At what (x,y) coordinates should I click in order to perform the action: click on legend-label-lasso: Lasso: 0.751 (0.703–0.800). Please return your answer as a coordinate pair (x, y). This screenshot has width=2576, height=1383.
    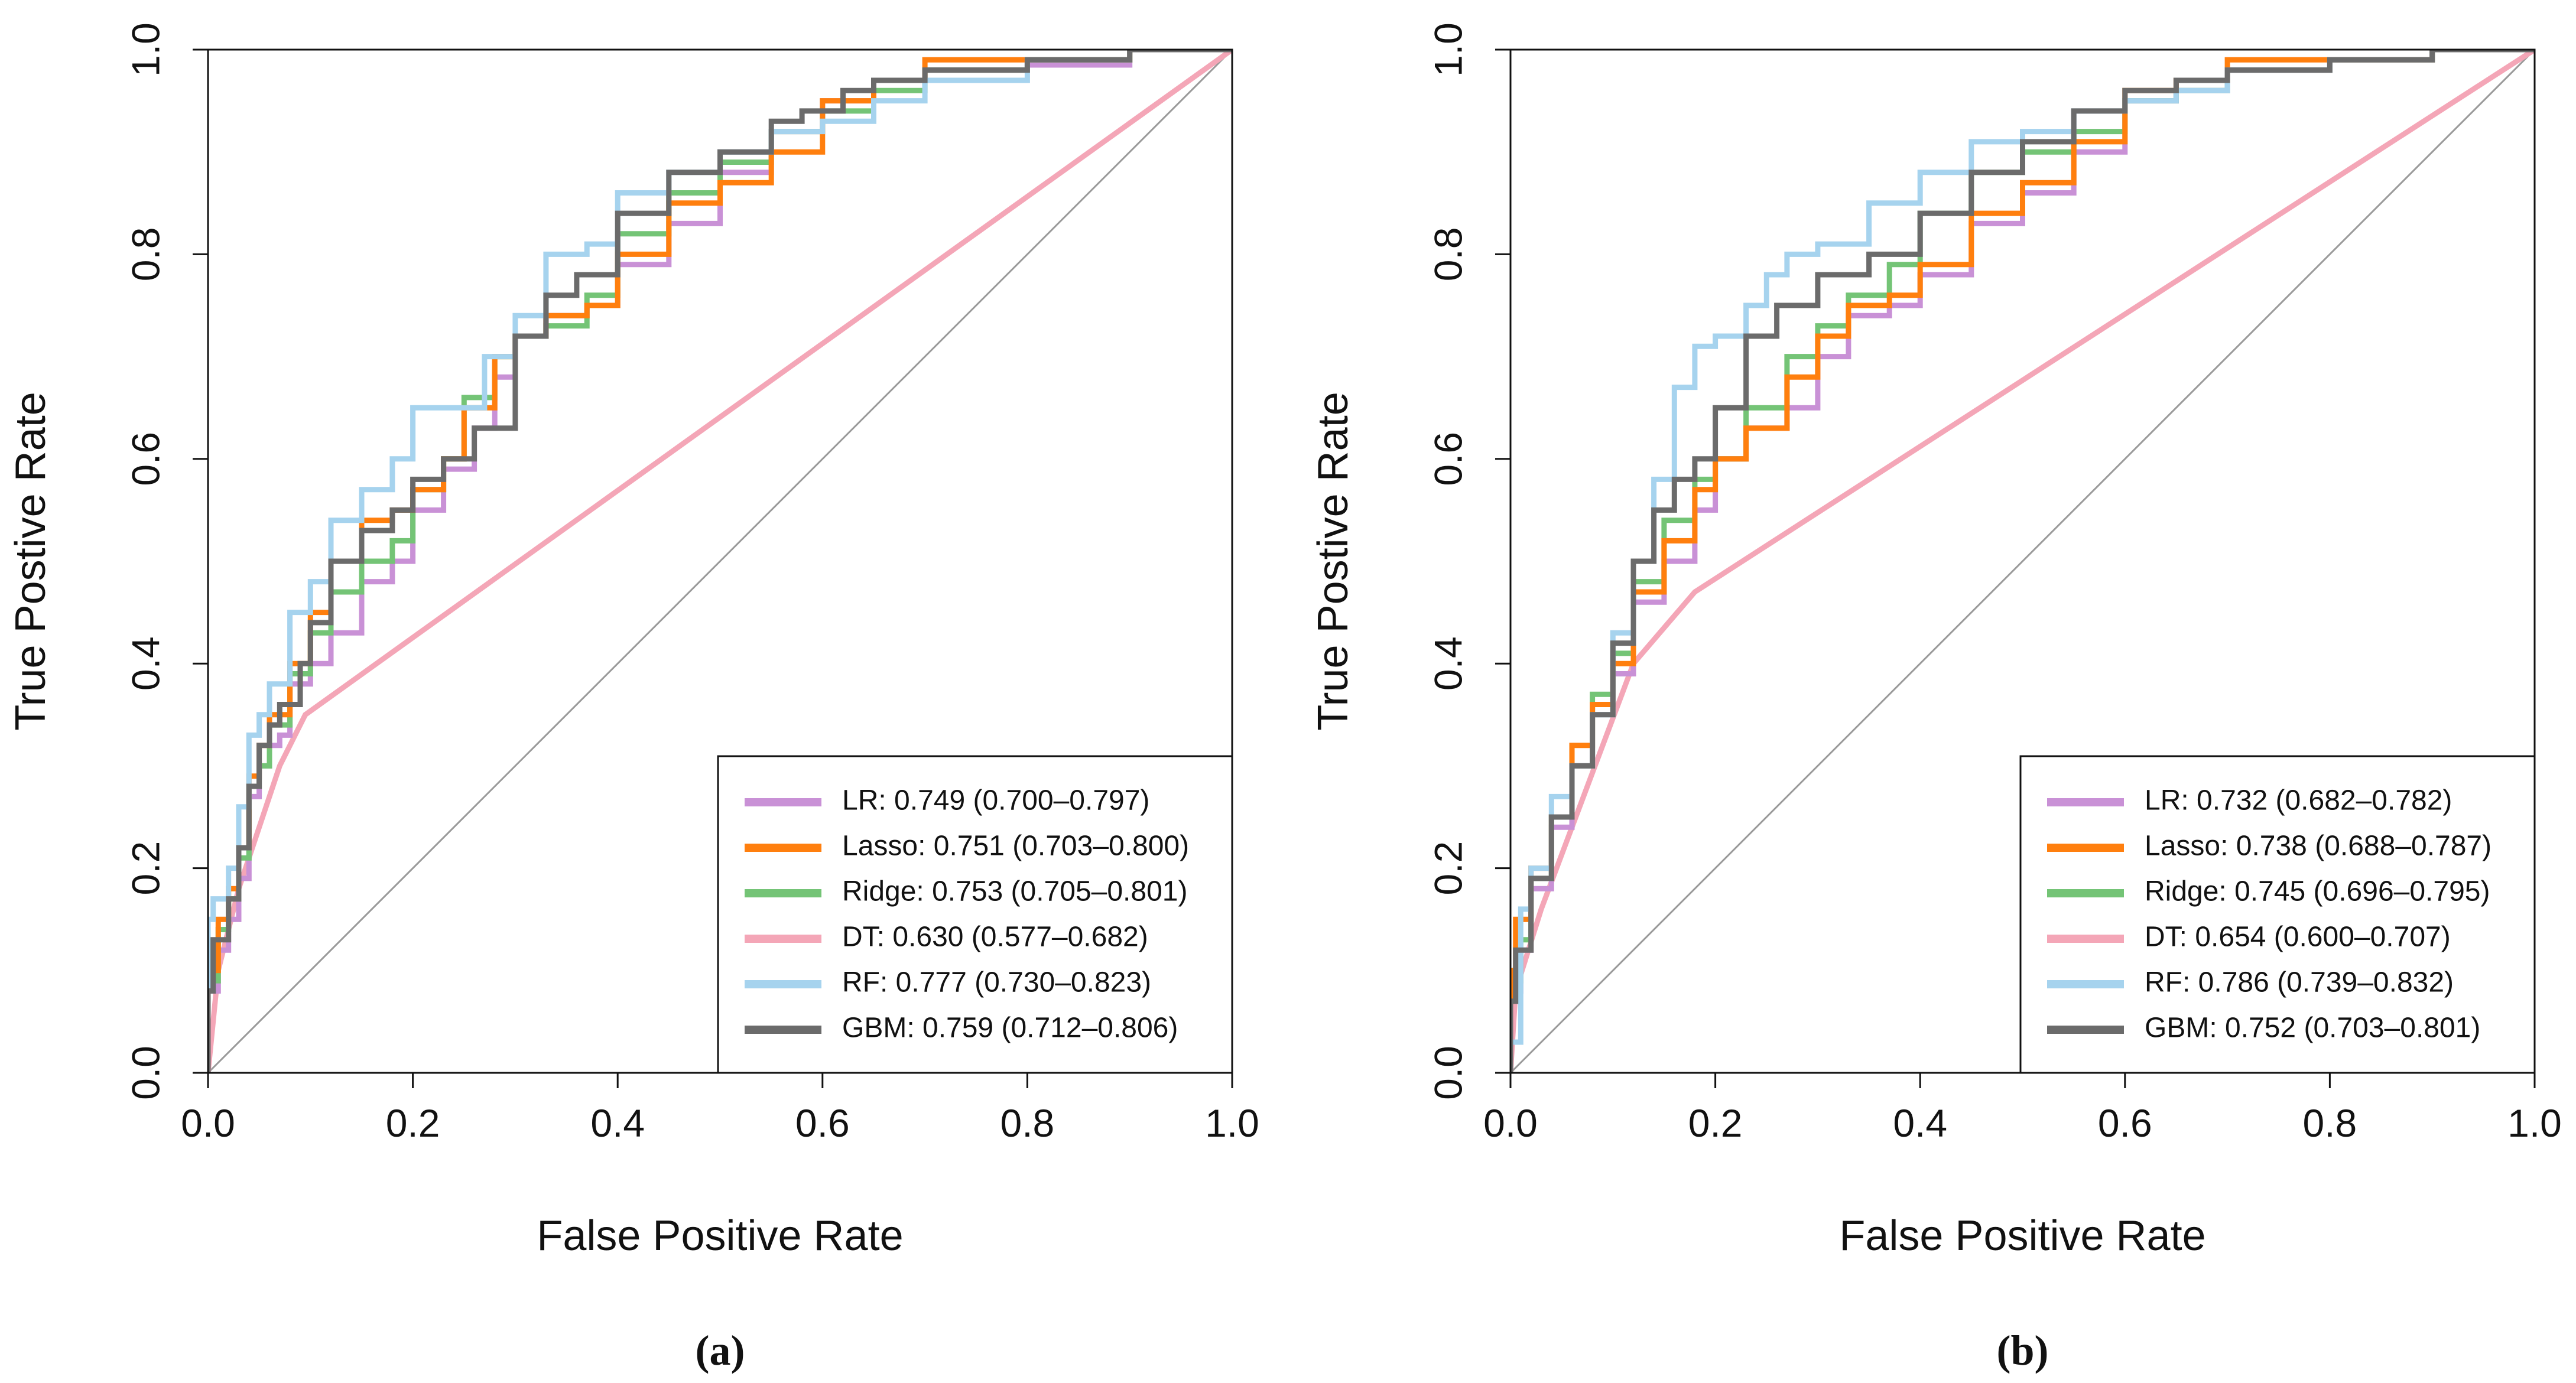
    Looking at the image, I should click on (1015, 846).